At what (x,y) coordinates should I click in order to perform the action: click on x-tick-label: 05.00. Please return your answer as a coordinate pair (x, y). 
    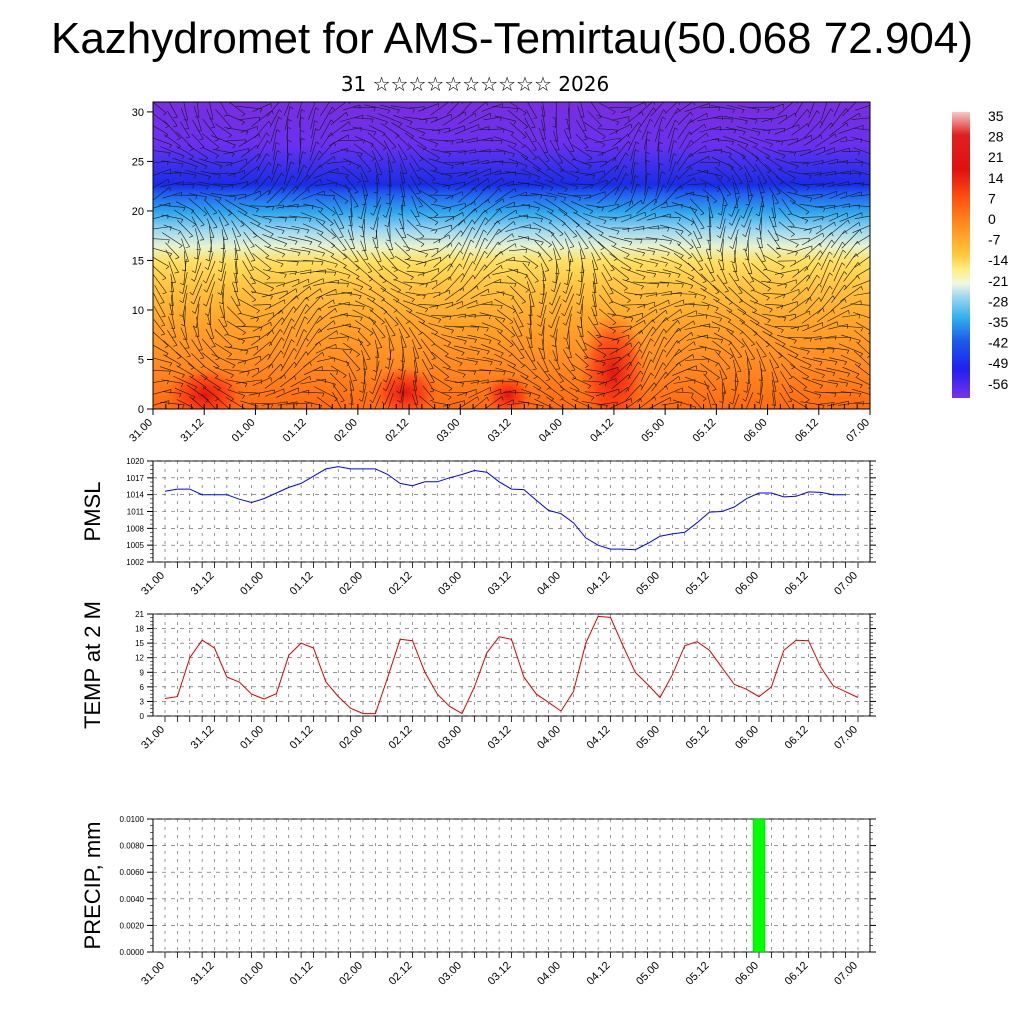
    Looking at the image, I should click on (648, 974).